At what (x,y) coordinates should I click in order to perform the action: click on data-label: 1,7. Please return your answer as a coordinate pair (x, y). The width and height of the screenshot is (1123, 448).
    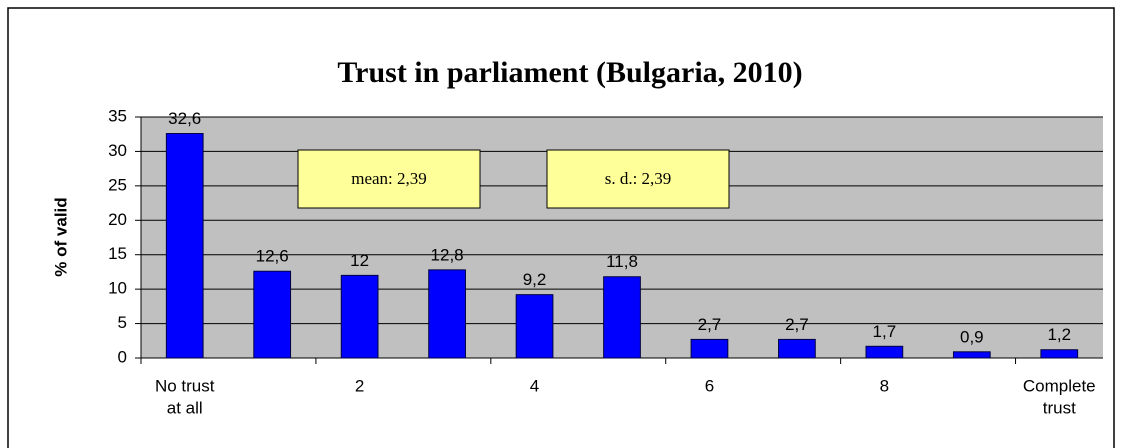
    Looking at the image, I should click on (885, 331).